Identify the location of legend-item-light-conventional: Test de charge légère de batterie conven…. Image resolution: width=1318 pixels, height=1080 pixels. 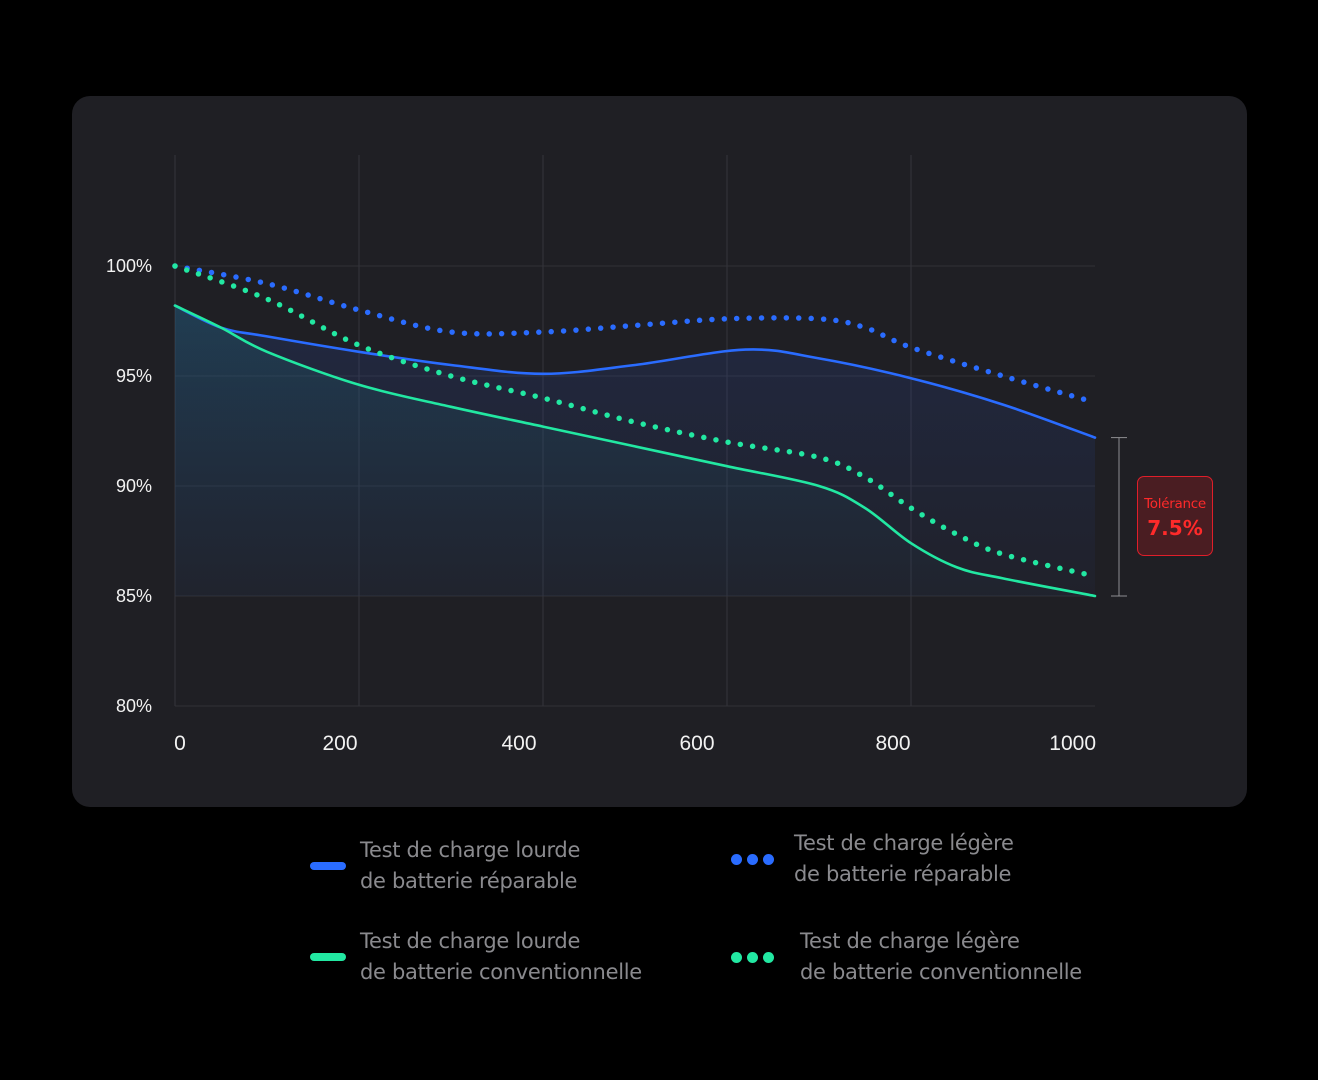
(906, 957).